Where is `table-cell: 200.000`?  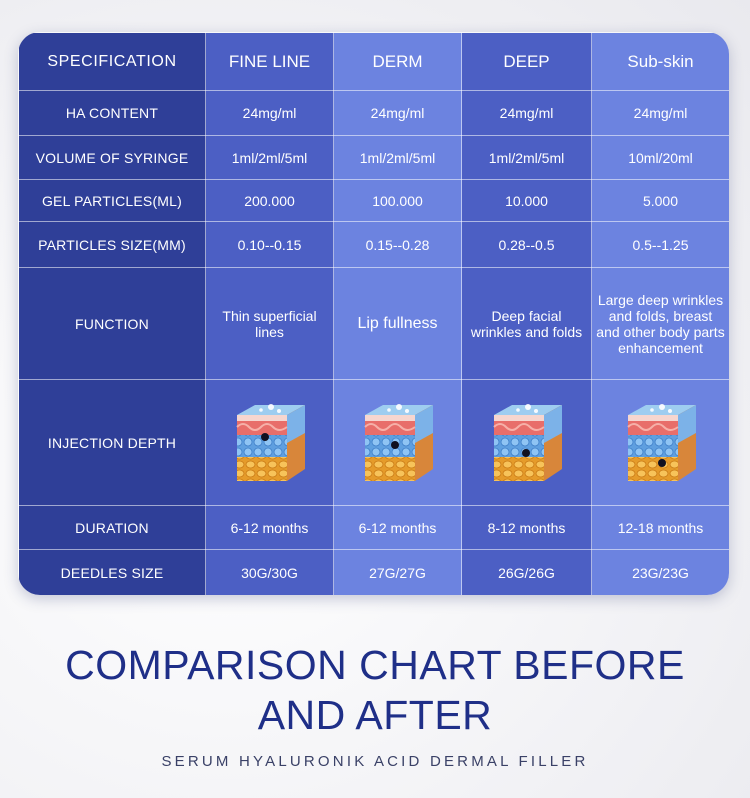
table-cell: 200.000 is located at coordinates (269, 200).